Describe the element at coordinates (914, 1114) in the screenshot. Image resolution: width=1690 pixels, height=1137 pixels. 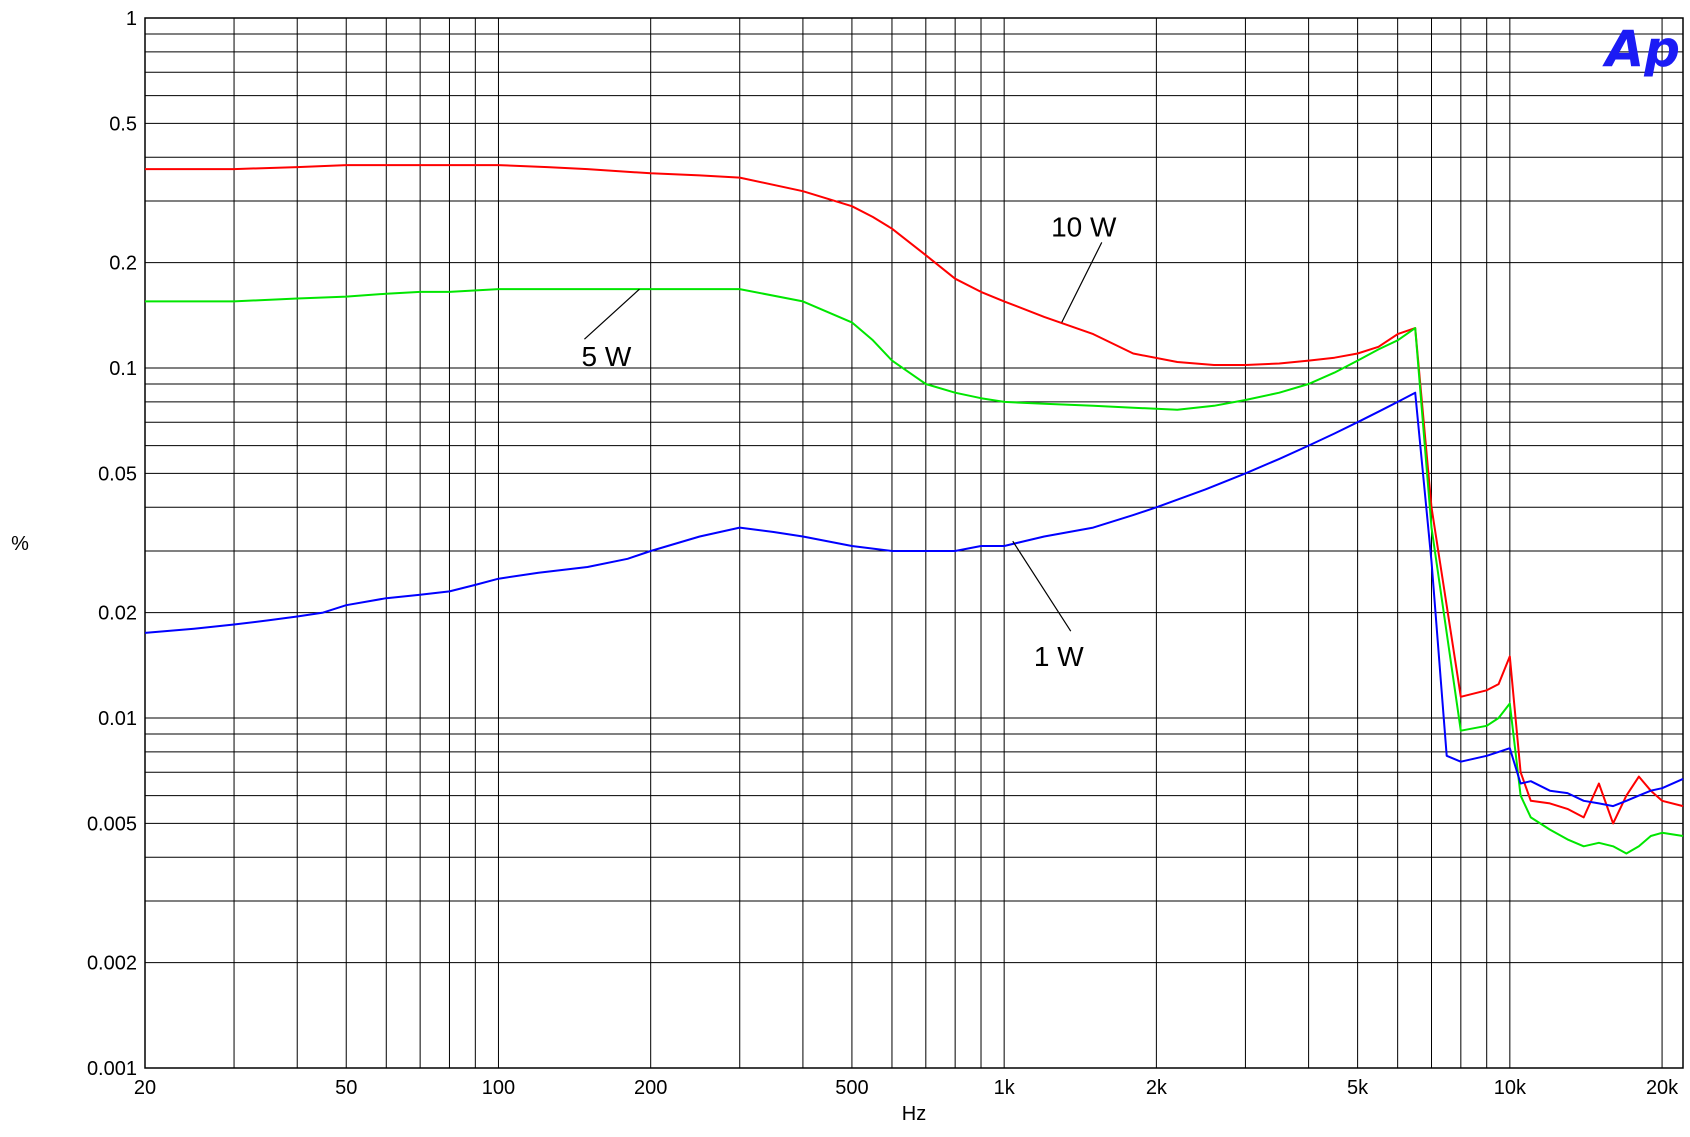
I see `x-axis-label: Hz` at that location.